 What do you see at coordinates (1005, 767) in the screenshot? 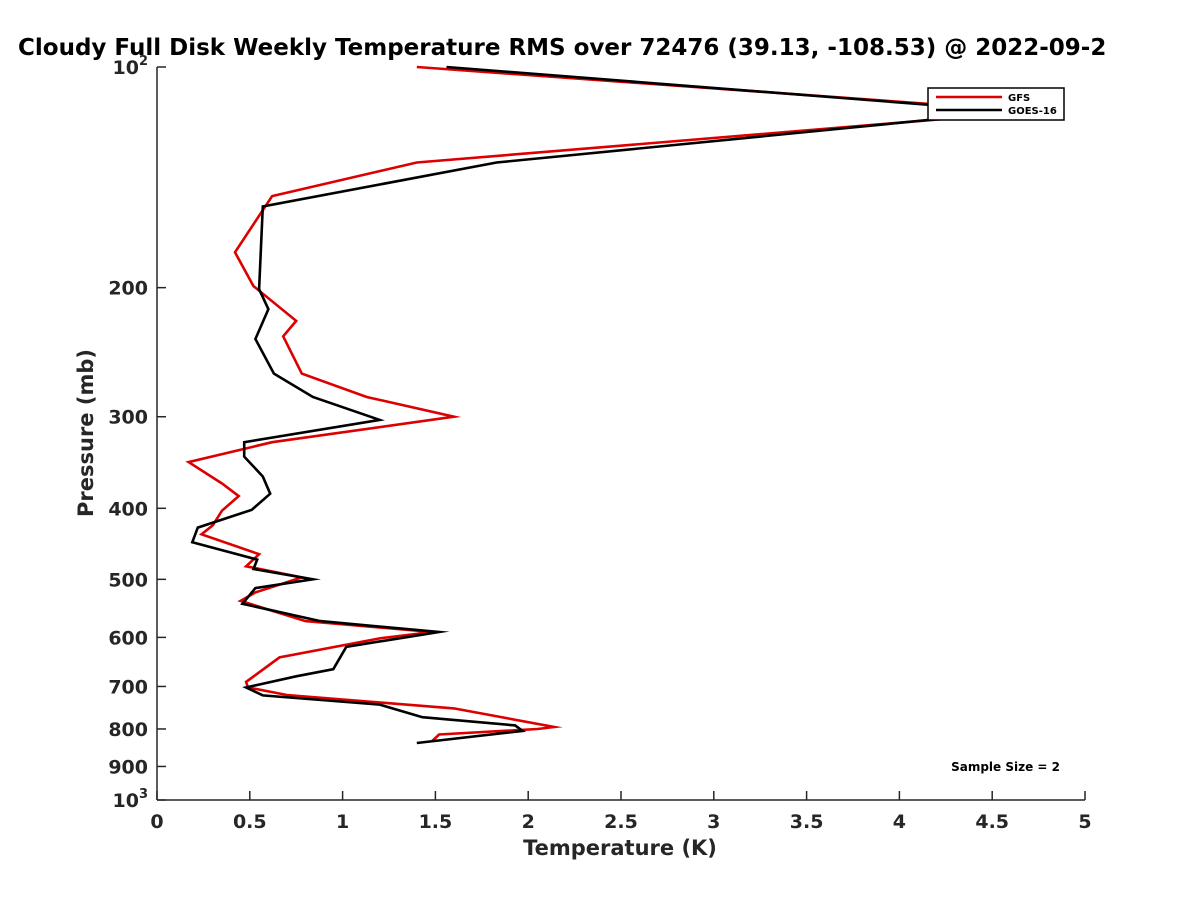
I see `sample-size-annotation: Sample Size = 2` at bounding box center [1005, 767].